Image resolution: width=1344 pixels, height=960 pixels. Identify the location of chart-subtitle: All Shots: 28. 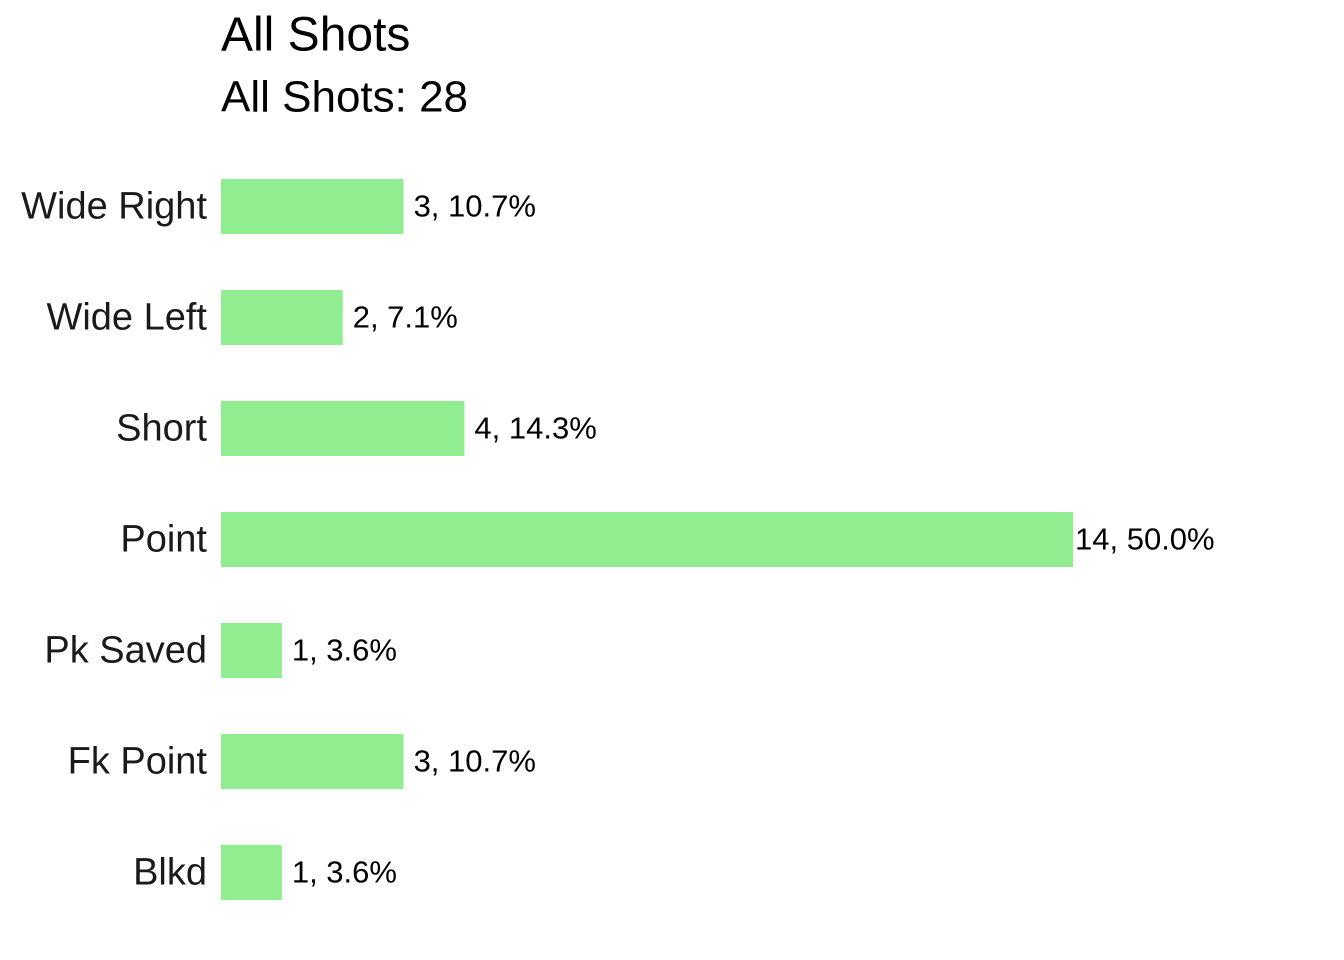
(344, 97).